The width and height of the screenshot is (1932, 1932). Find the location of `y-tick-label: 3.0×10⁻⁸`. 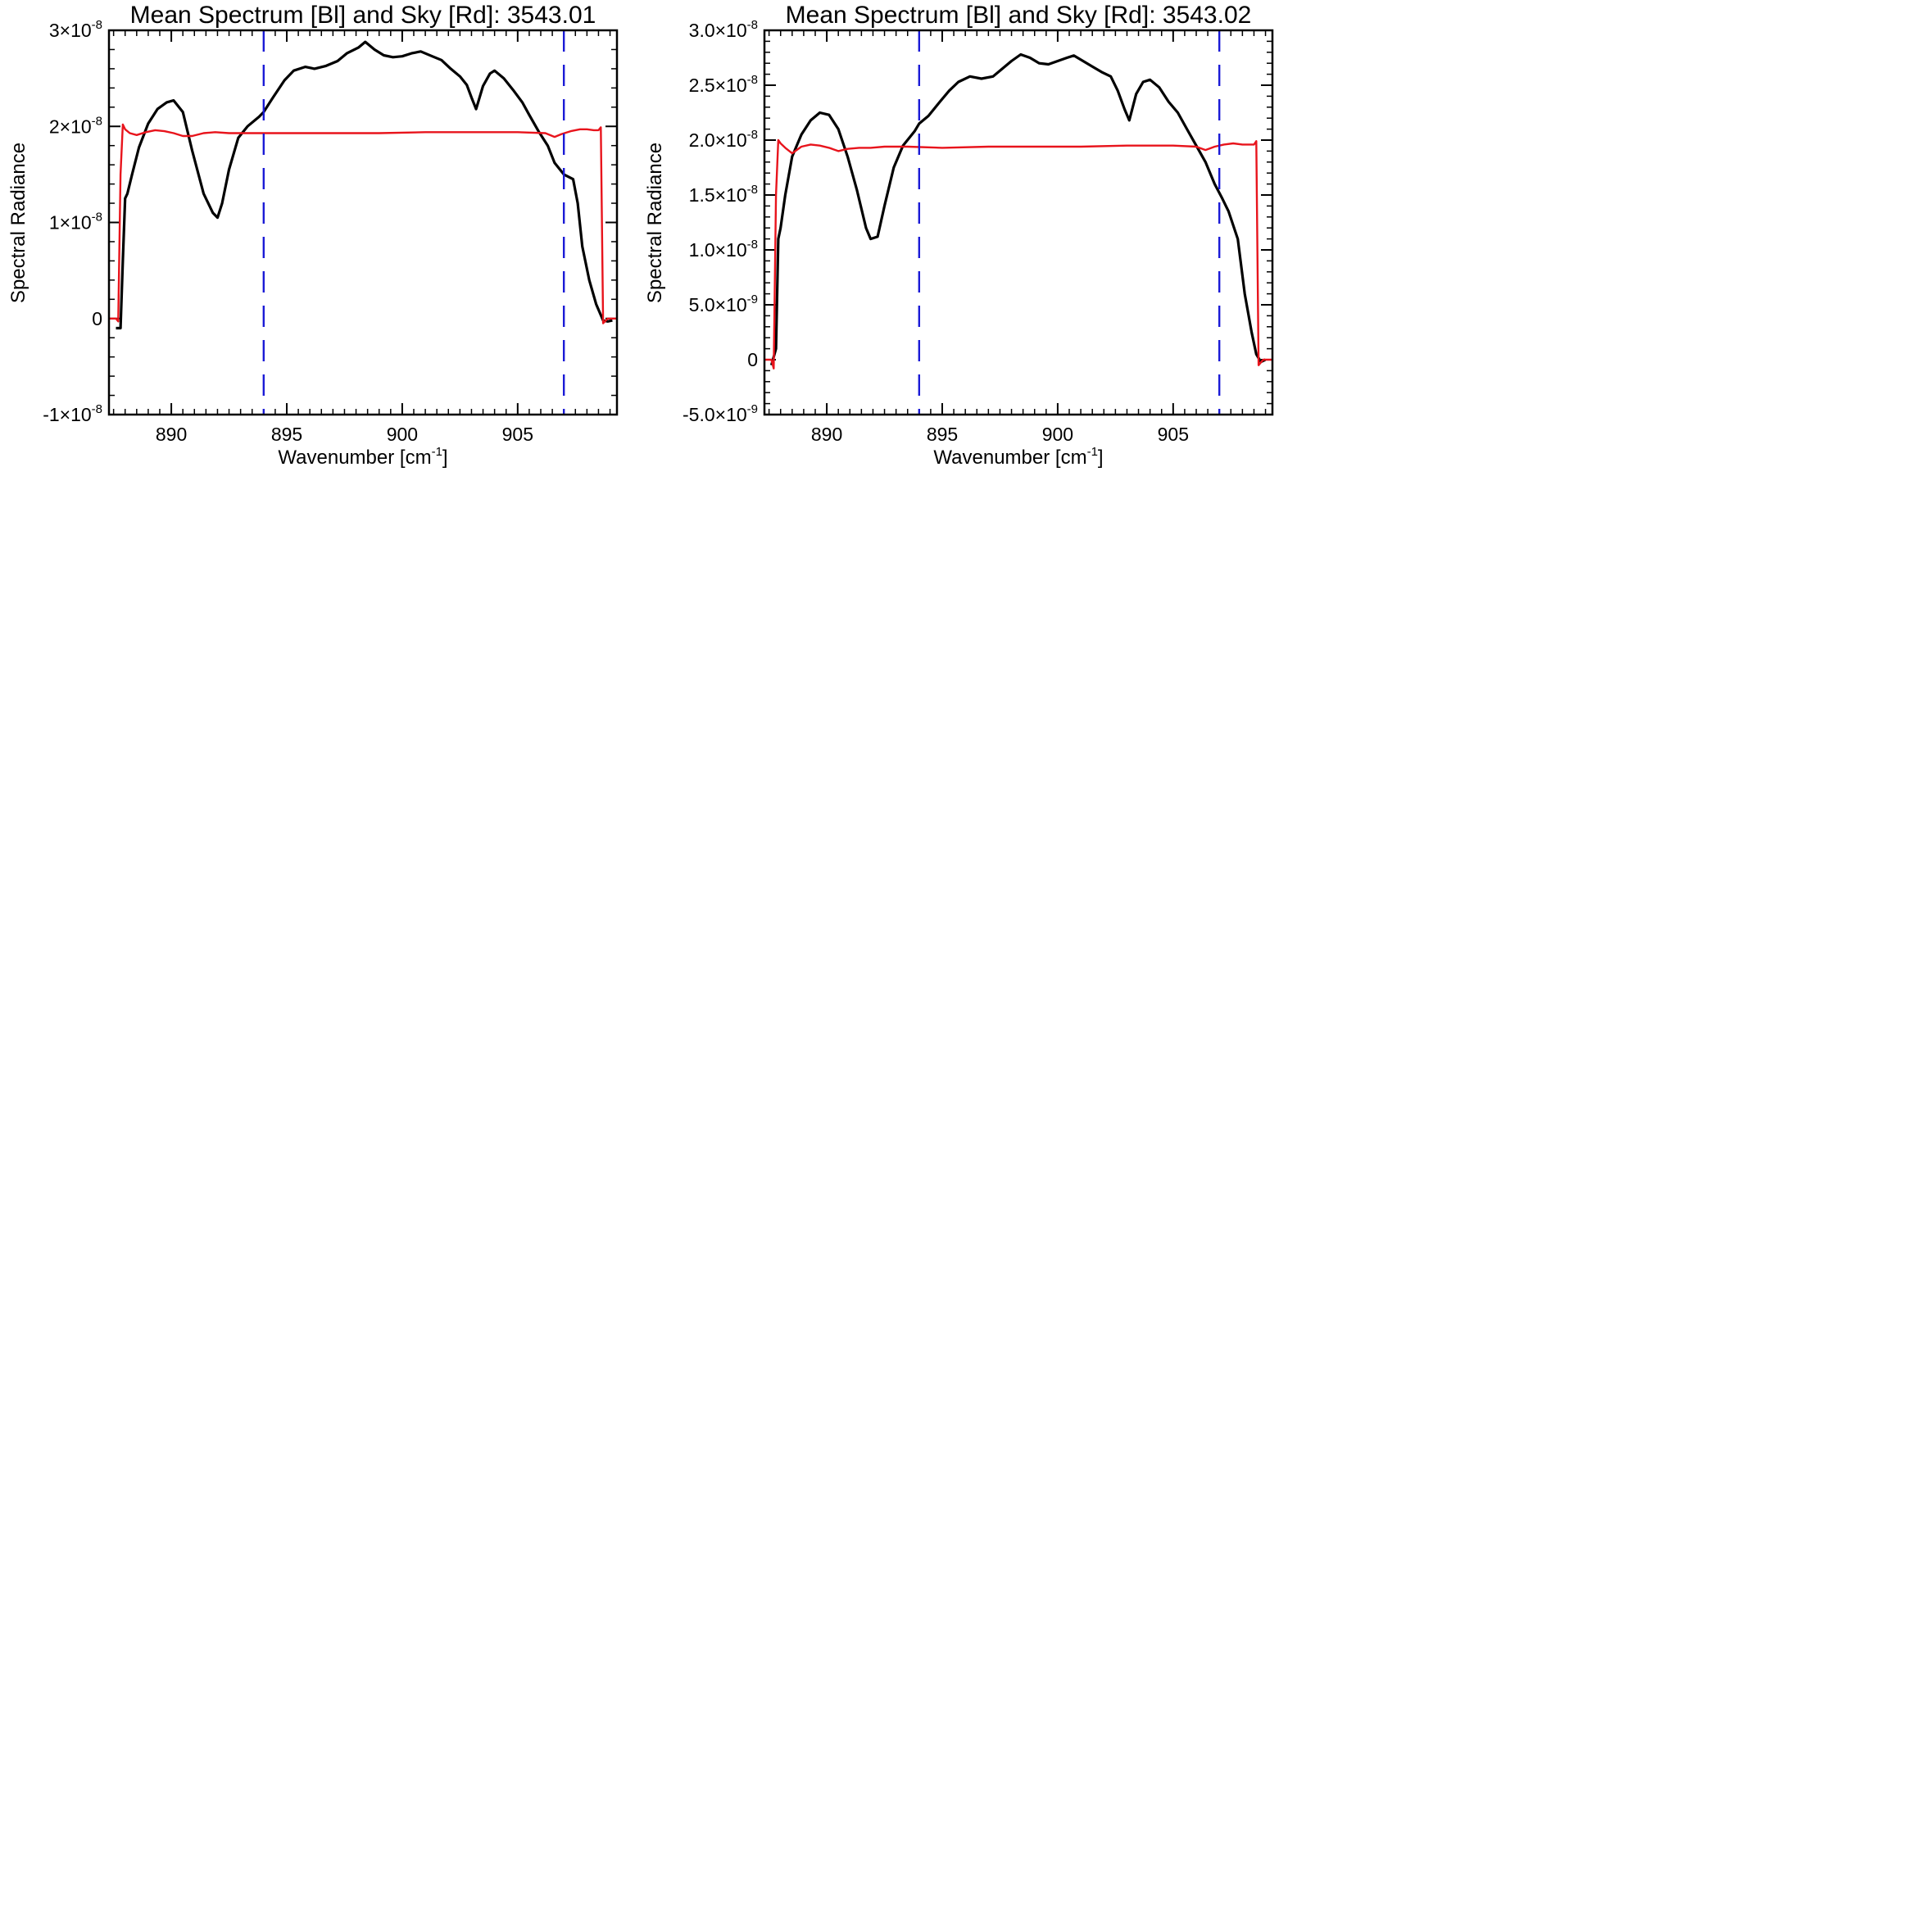

y-tick-label: 3.0×10⁻⁸ is located at coordinates (723, 29).